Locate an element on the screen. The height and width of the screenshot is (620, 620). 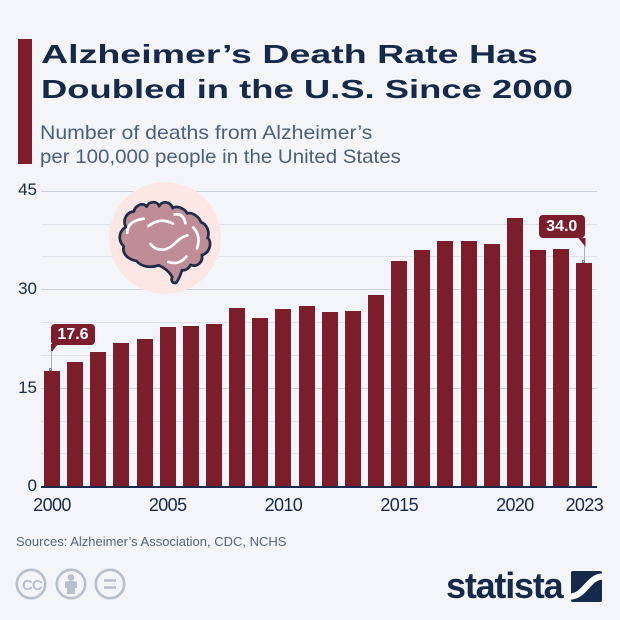
svg-text: CC is located at coordinates (32, 585).